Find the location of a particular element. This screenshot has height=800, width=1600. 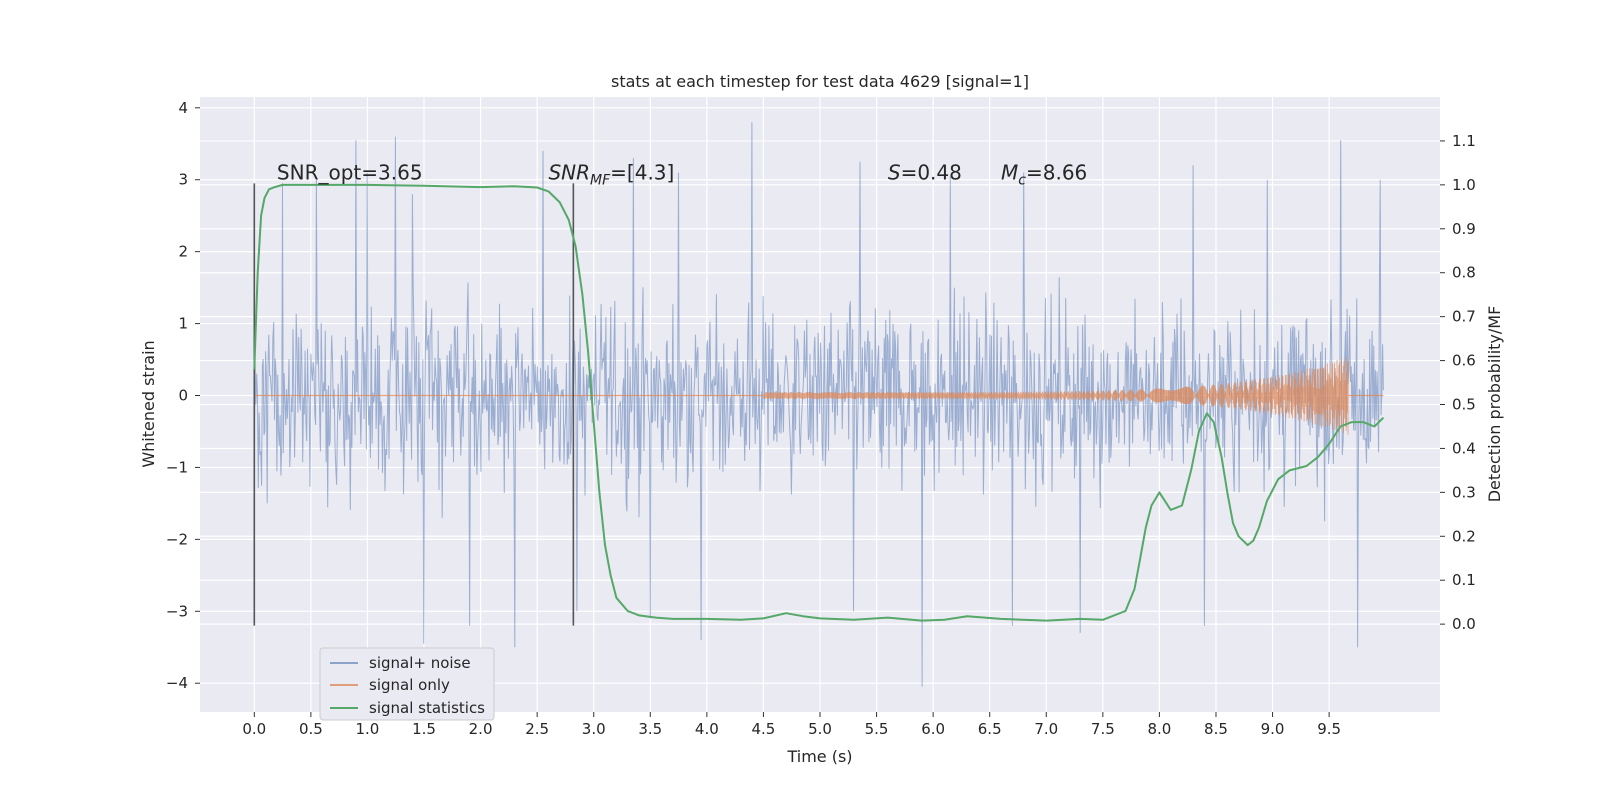

x-tick-label: 0.5 is located at coordinates (311, 729).